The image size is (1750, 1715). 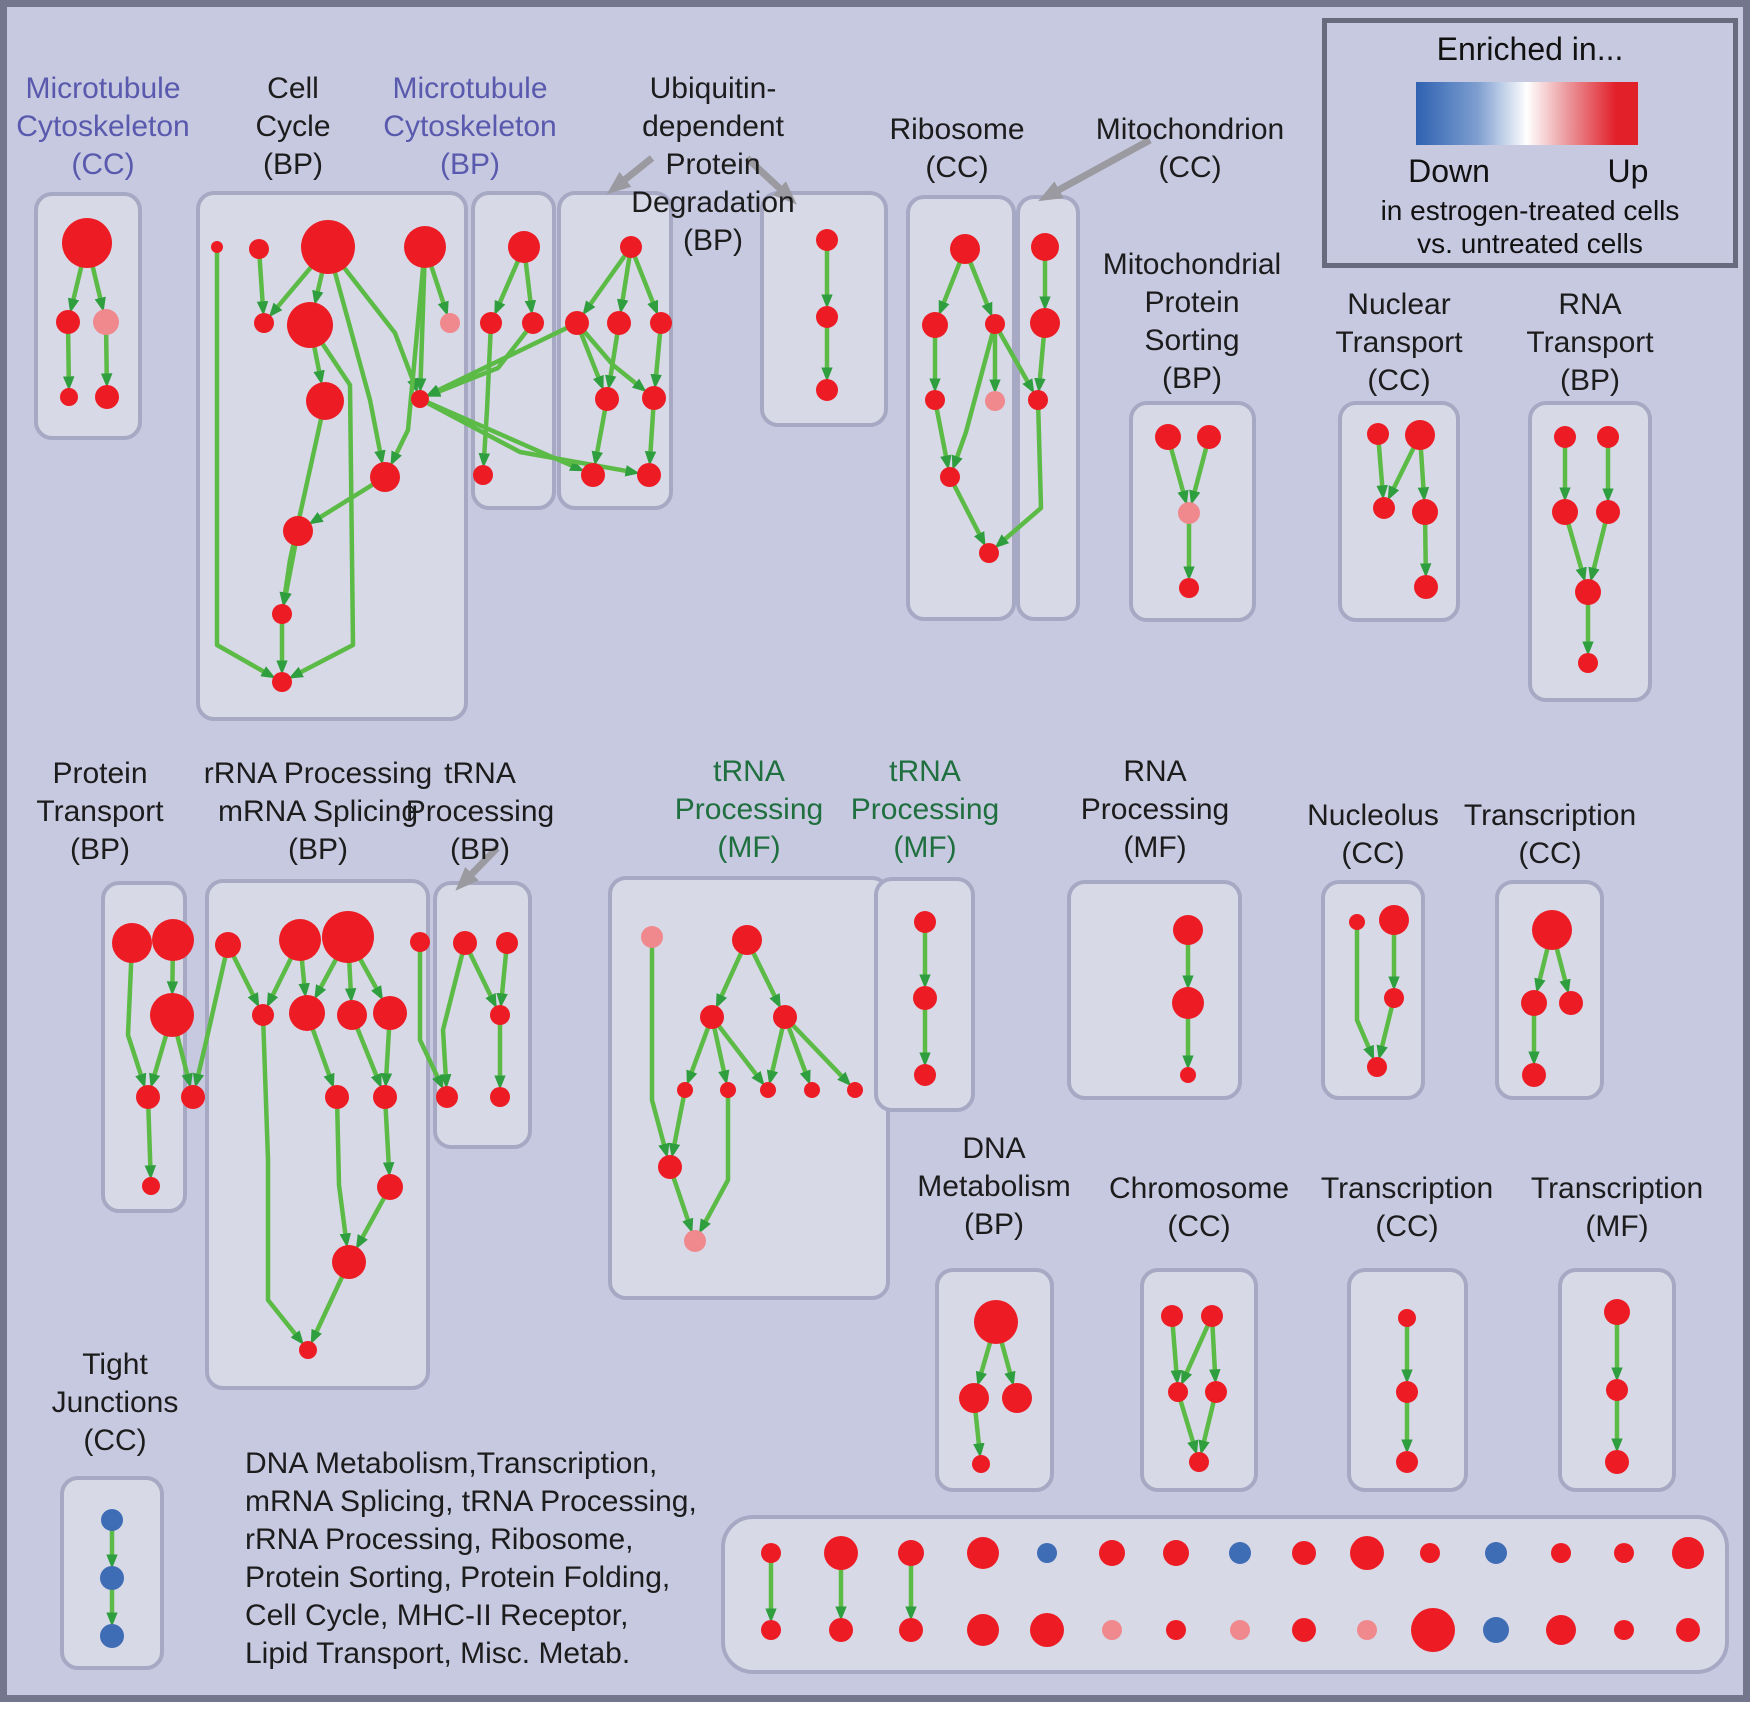 I want to click on go-term-node-bt3, so click(x=911, y=1553).